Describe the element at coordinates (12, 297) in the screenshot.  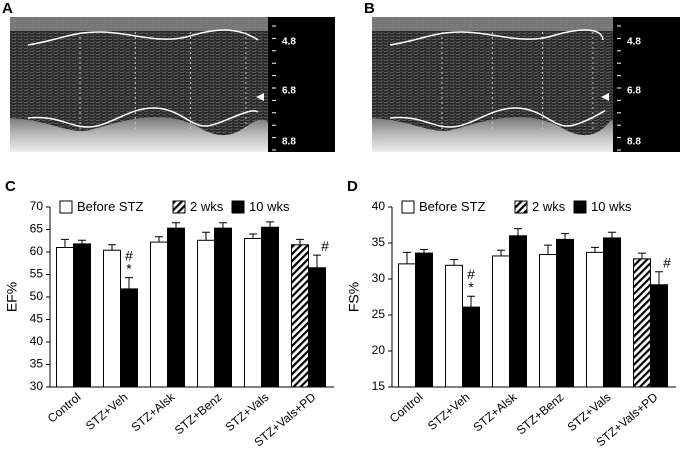
I see `y-axis-label: EF%` at that location.